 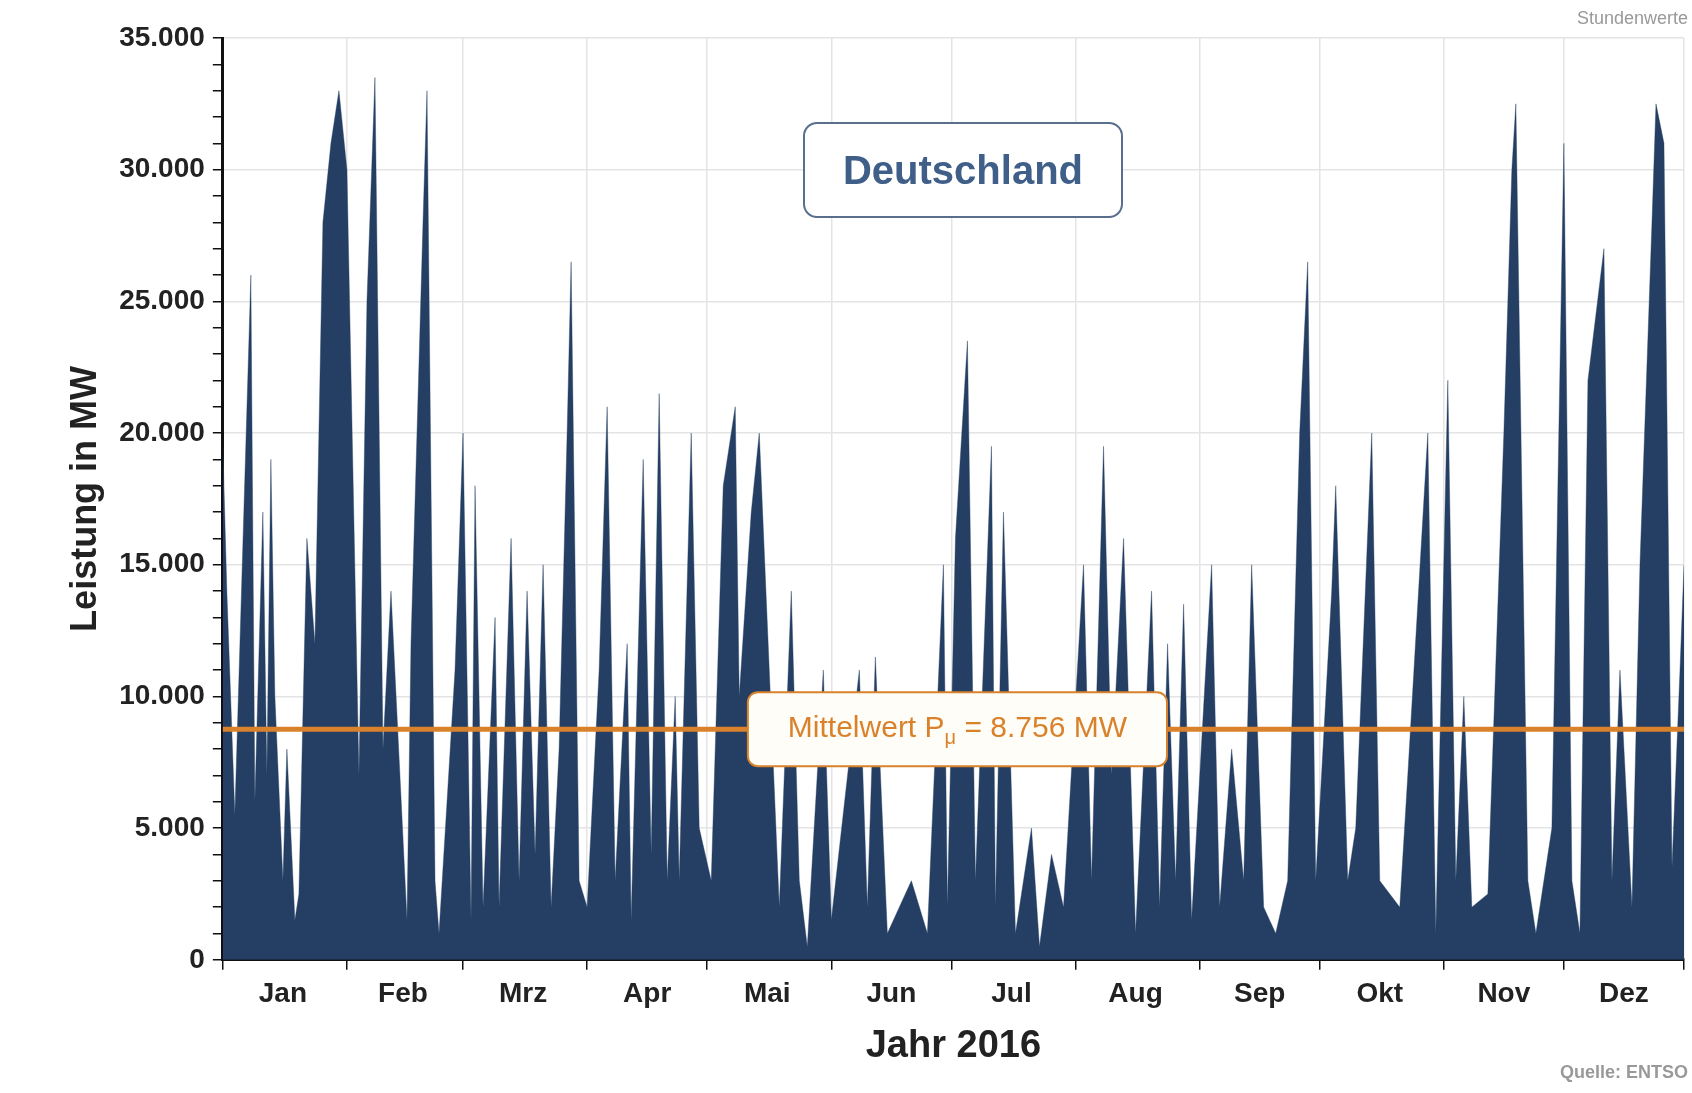 What do you see at coordinates (169, 826) in the screenshot?
I see `y-tick-label: 5.000` at bounding box center [169, 826].